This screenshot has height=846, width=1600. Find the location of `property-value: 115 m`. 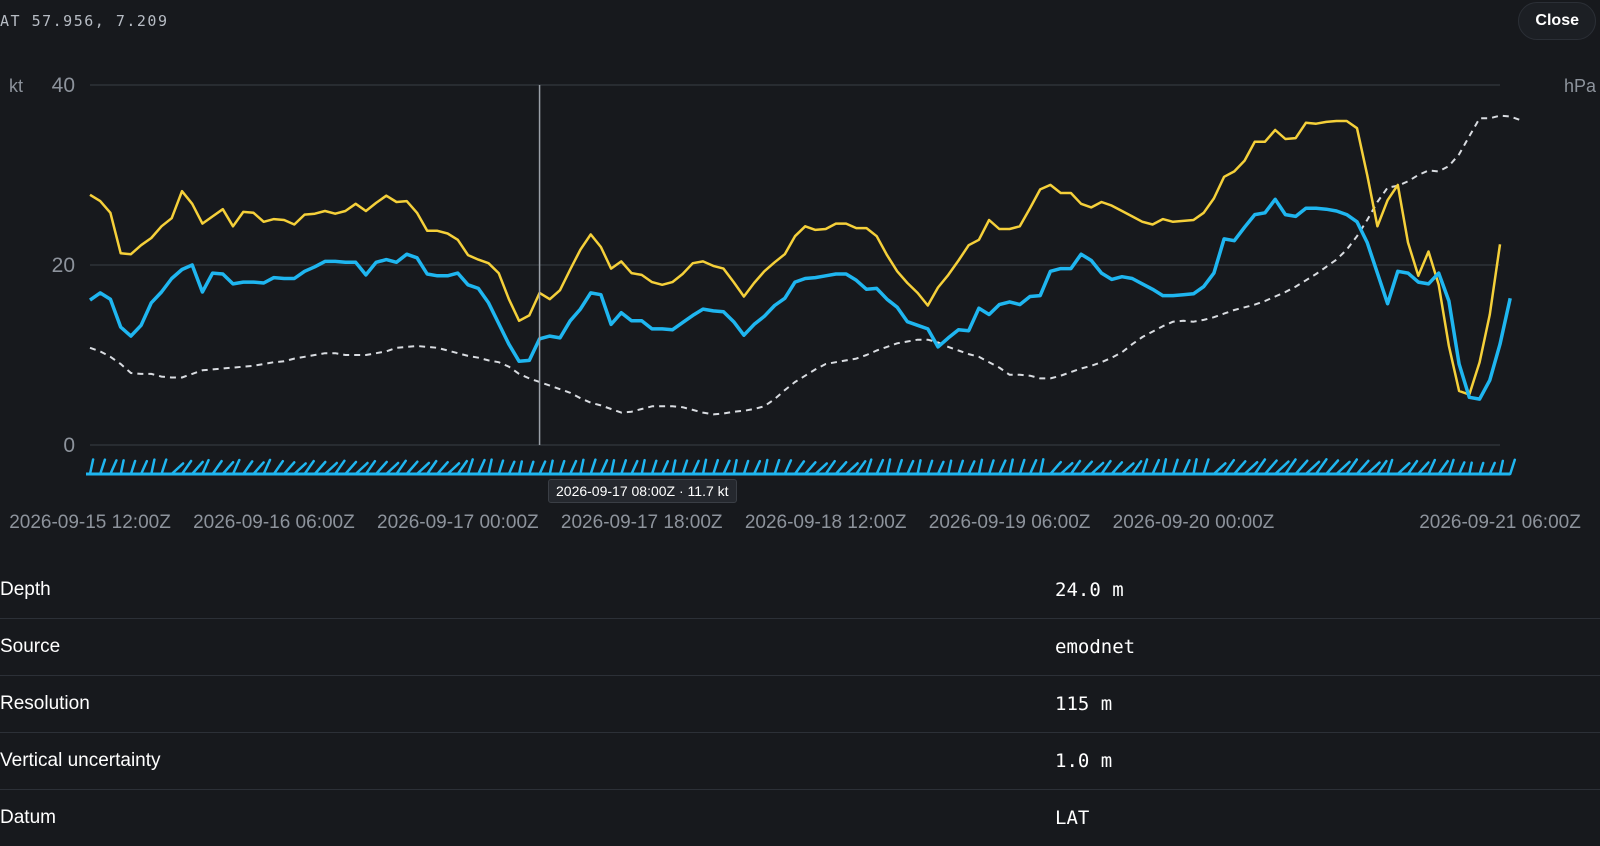

property-value: 115 m is located at coordinates (1084, 704).